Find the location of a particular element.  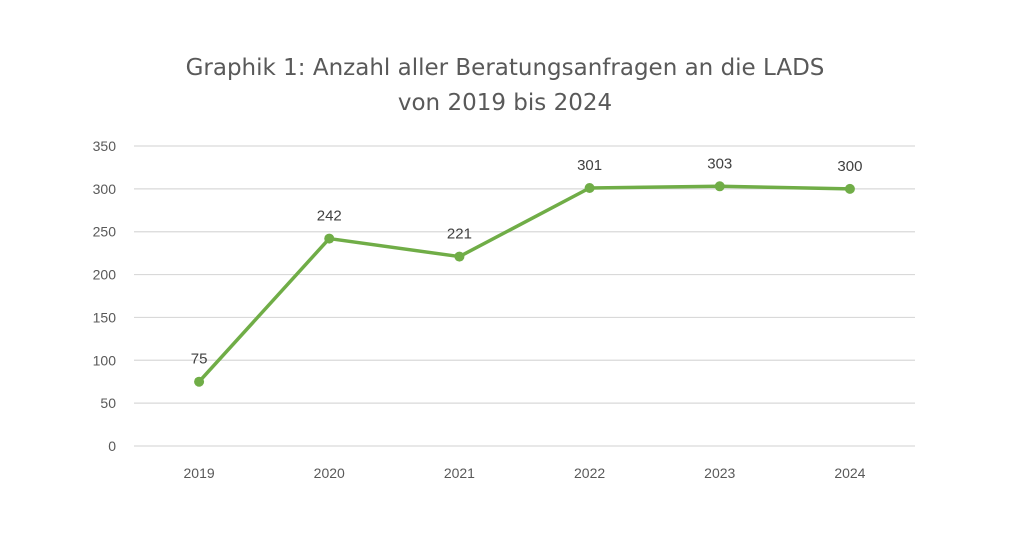

data-label: 300 is located at coordinates (849, 166).